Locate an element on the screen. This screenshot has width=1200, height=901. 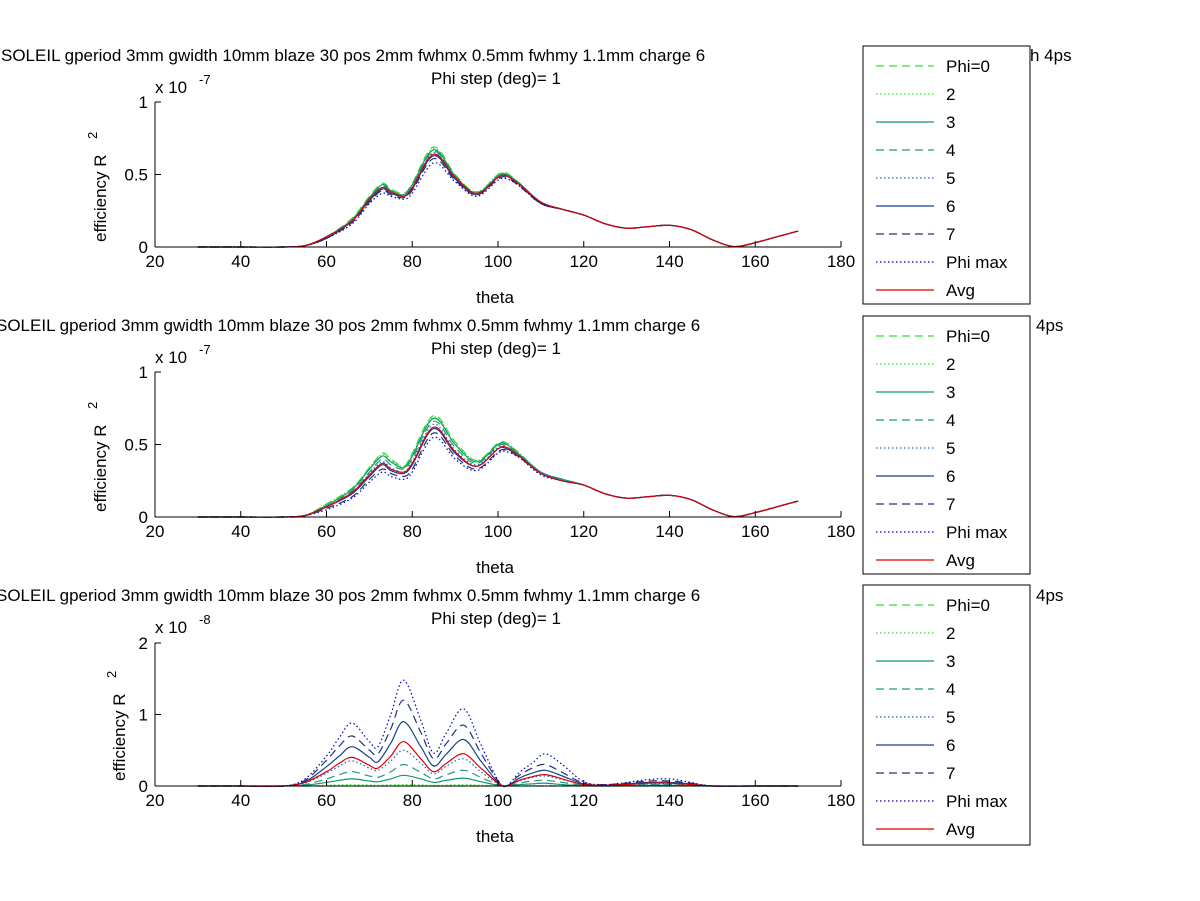
subplot-3-plot-area is located at coordinates (497, 715).